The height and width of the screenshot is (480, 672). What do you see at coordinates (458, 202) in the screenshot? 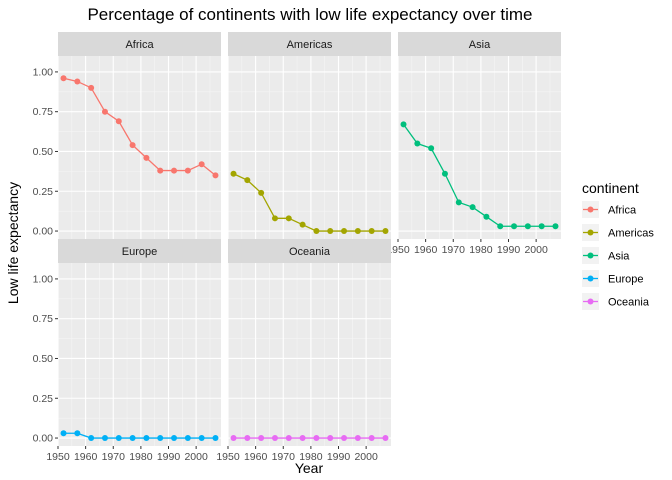
I see `data-point-asia-1972` at bounding box center [458, 202].